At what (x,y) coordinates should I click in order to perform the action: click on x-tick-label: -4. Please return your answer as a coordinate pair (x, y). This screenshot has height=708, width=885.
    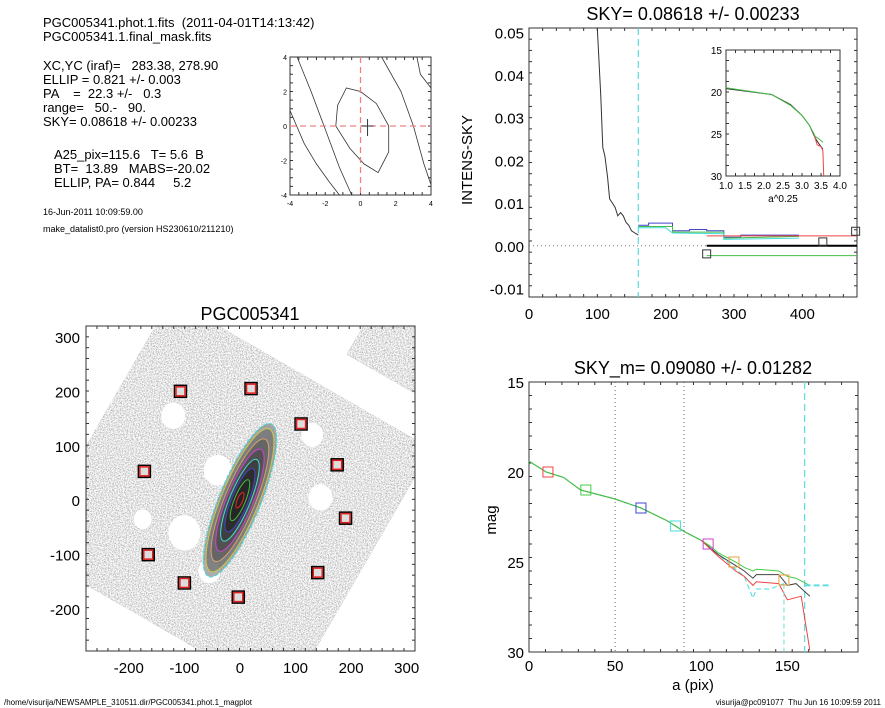
    Looking at the image, I should click on (290, 204).